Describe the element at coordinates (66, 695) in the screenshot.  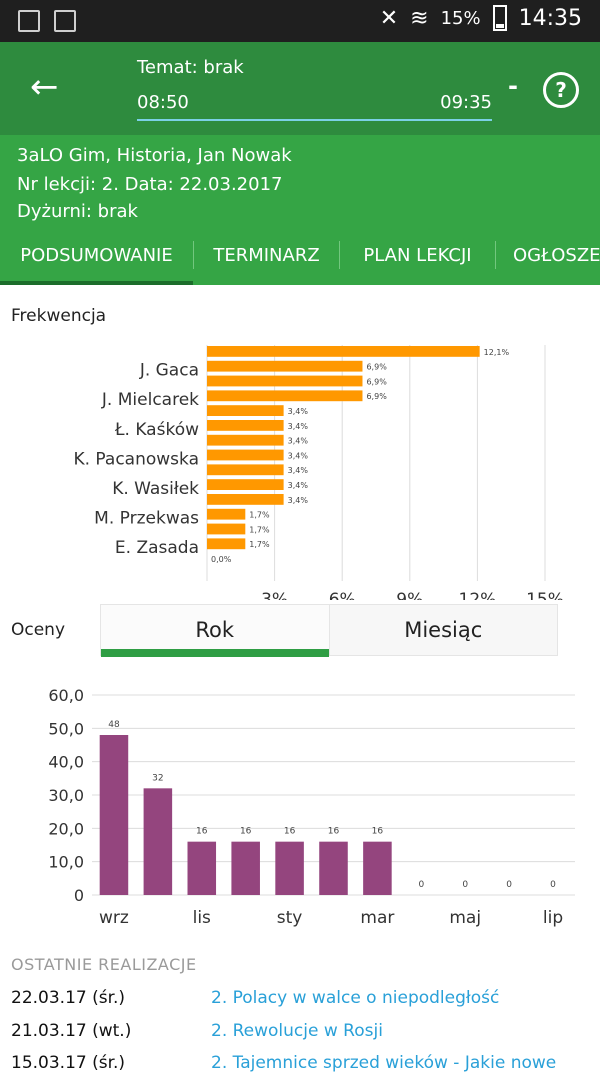
I see `y-tick-label: 60,0` at that location.